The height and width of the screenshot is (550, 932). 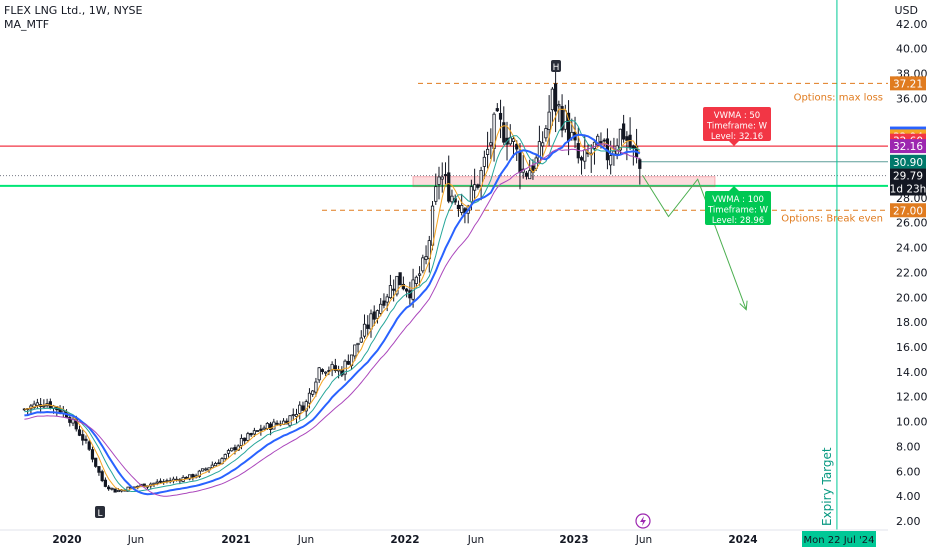 What do you see at coordinates (908, 188) in the screenshot?
I see `price-badge: 1d 23h` at bounding box center [908, 188].